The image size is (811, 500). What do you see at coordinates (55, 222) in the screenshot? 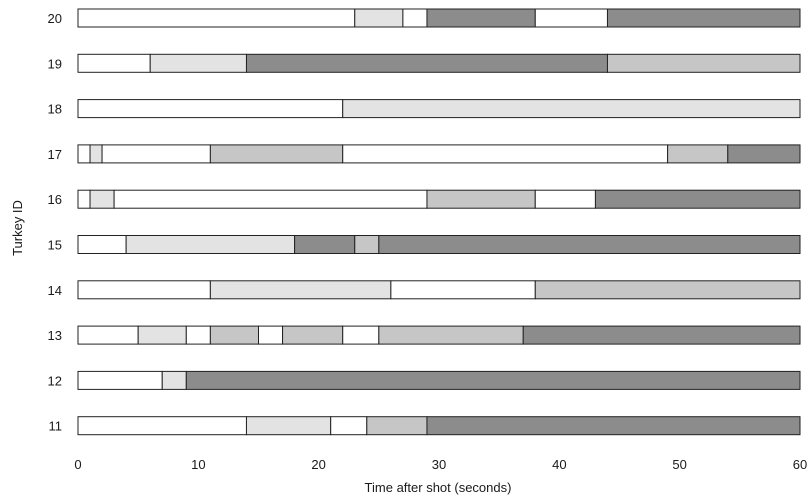
I see `y-tick-labels: 20 19 18 17 16 15 14 13 12 11` at bounding box center [55, 222].